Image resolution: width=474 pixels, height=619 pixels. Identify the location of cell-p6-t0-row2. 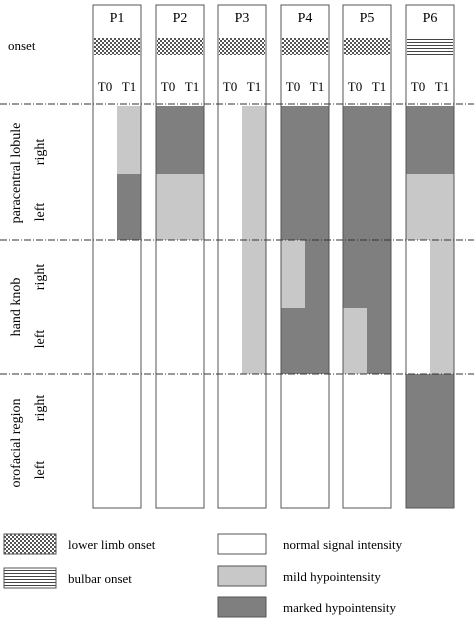
(418, 207).